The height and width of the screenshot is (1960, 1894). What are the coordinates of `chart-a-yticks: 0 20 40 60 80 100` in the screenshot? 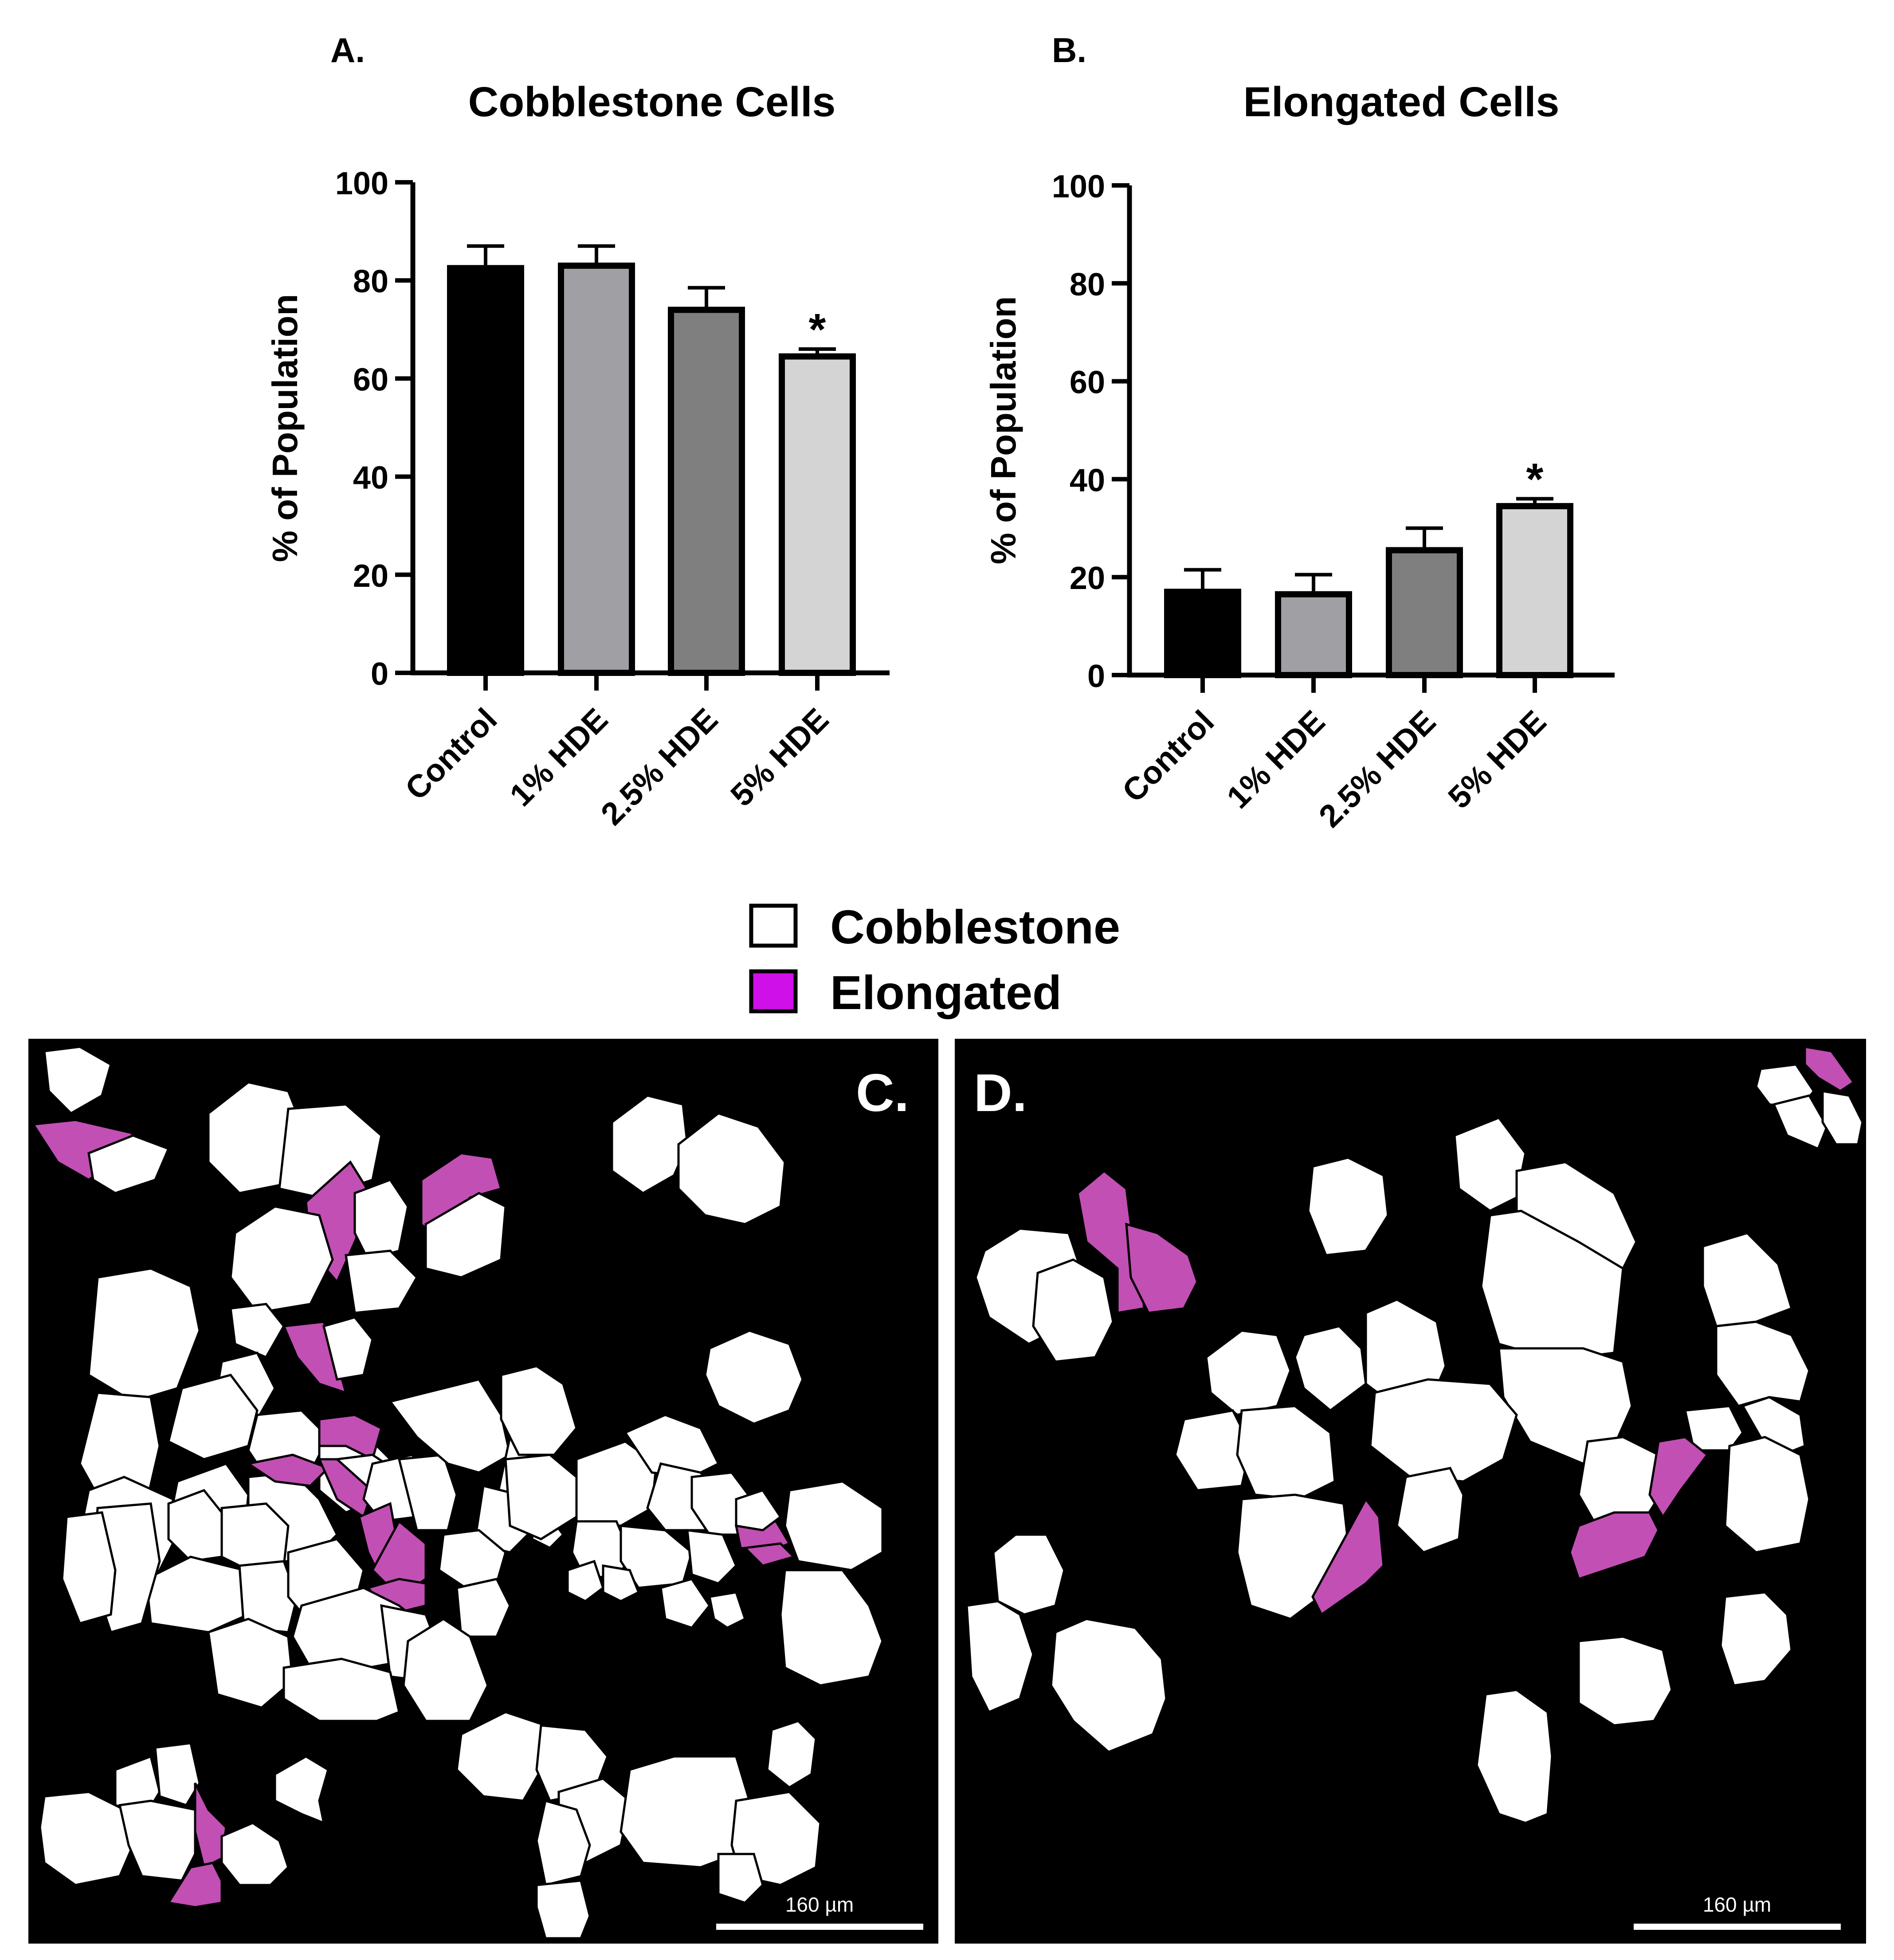 It's located at (374, 429).